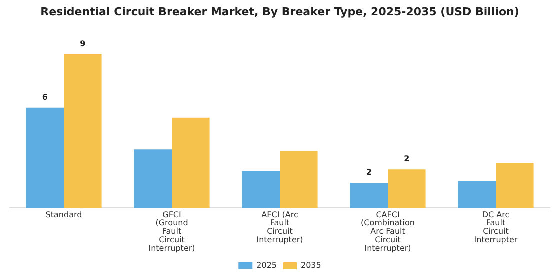  Describe the element at coordinates (45, 97) in the screenshot. I see `data-label: 6` at that location.